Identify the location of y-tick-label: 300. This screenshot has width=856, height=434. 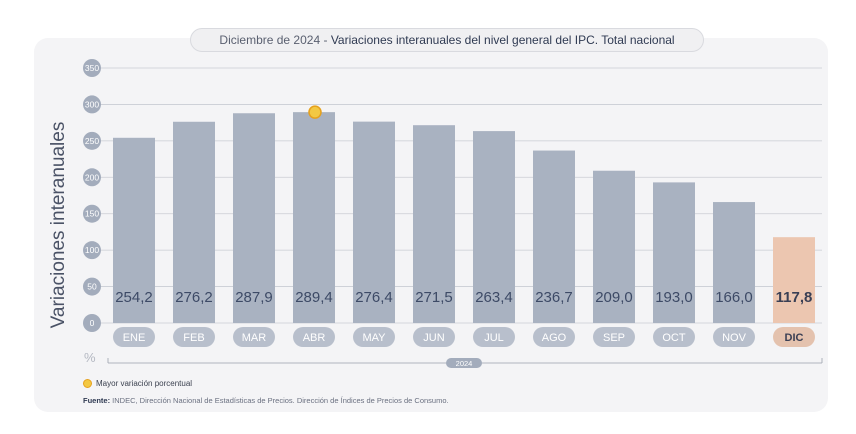
(92, 104).